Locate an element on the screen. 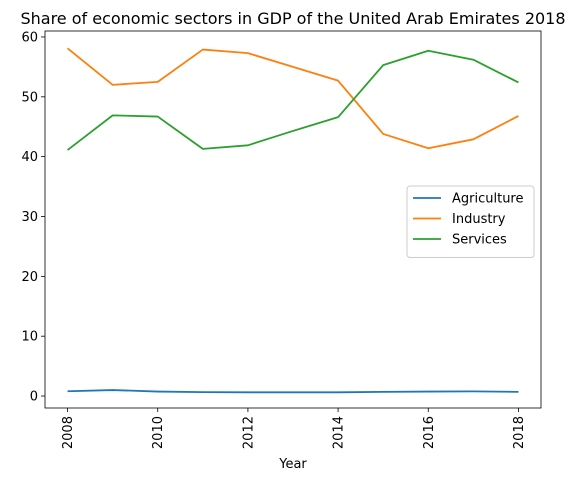 This screenshot has height=485, width=585. legend-label-agriculture: Agriculture is located at coordinates (488, 199).